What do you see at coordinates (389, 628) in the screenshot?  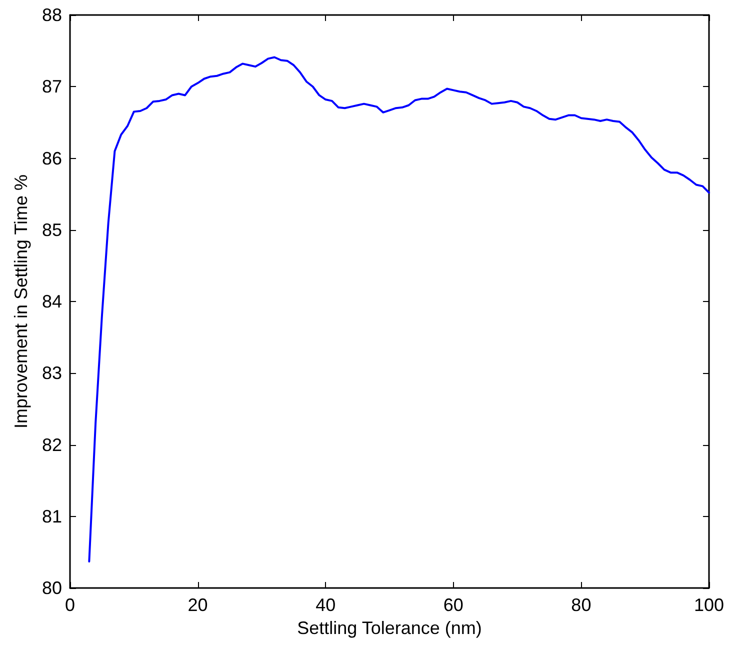 I see `x-axis-title: Settling Tolerance (nm)` at bounding box center [389, 628].